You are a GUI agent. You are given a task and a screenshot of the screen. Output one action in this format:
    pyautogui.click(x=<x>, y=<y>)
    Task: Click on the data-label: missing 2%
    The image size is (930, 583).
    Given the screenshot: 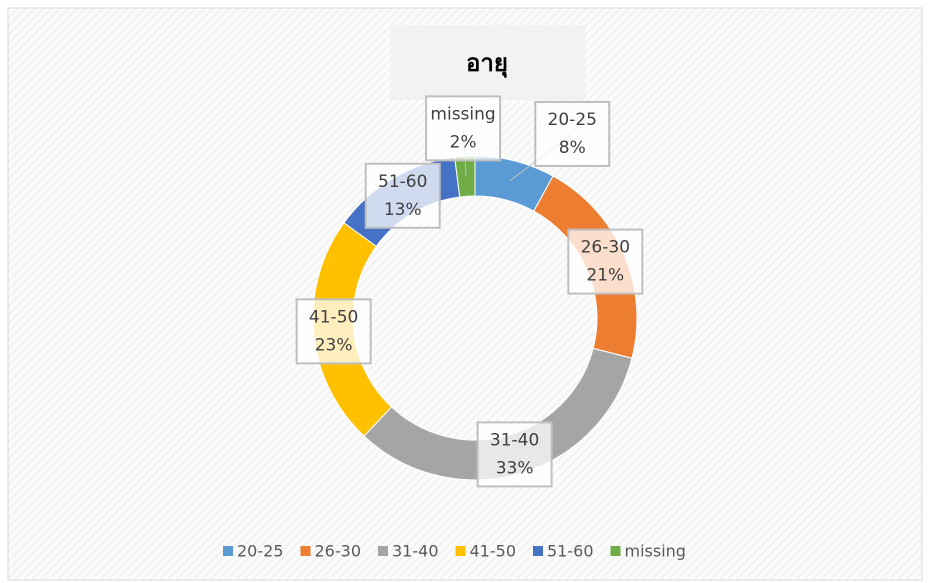 What is the action you would take?
    pyautogui.click(x=463, y=136)
    